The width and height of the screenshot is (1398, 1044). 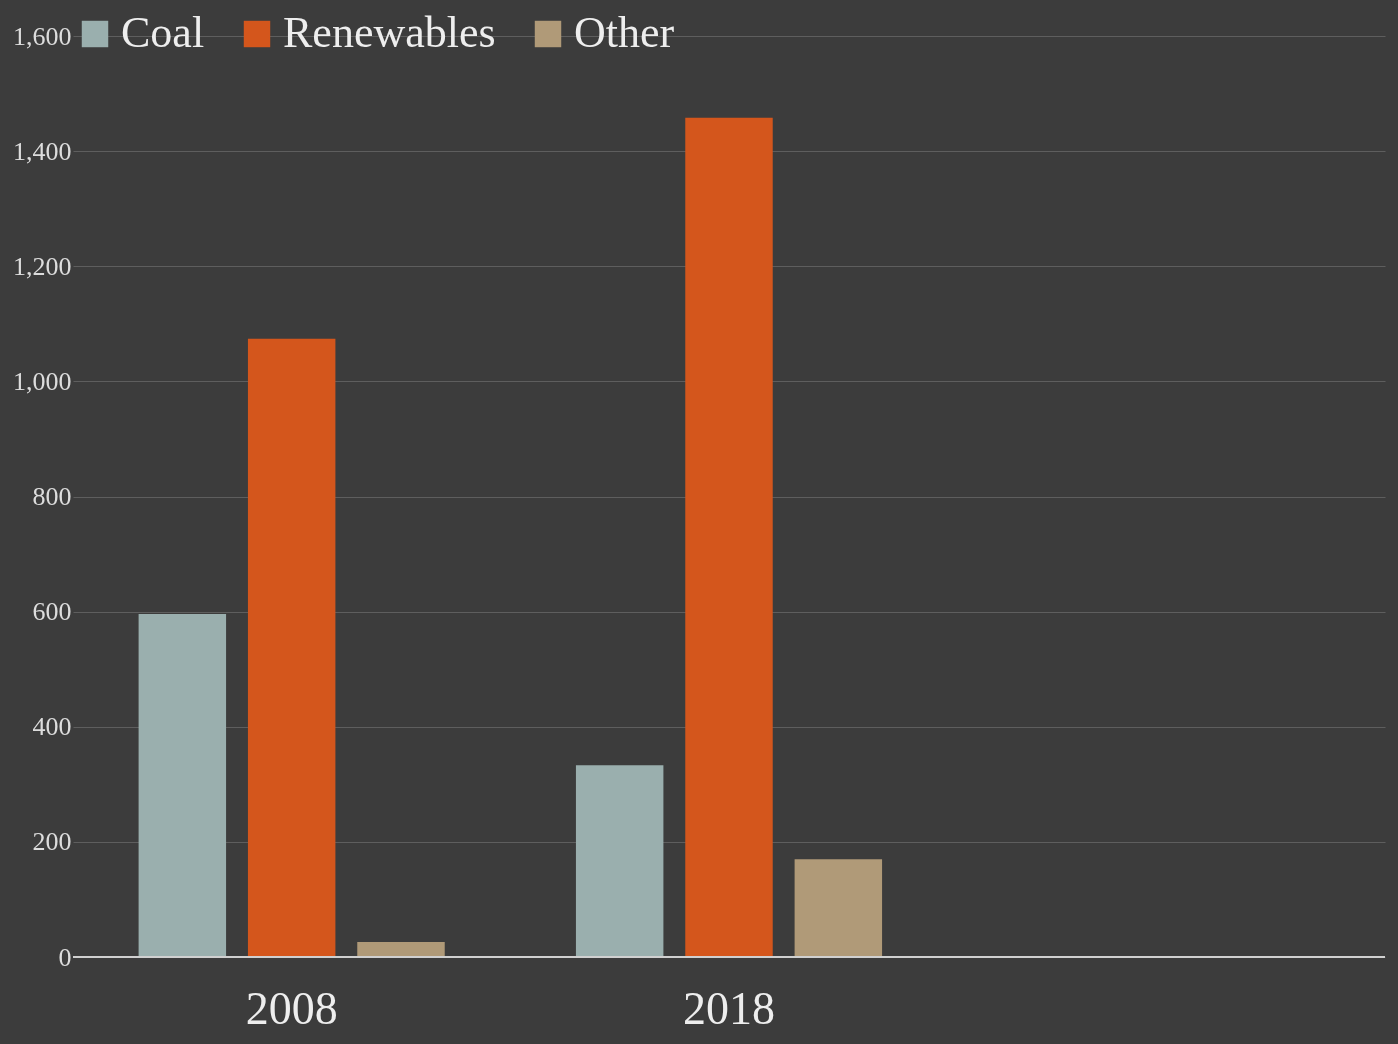 What do you see at coordinates (163, 32) in the screenshot?
I see `legend-label: Coal` at bounding box center [163, 32].